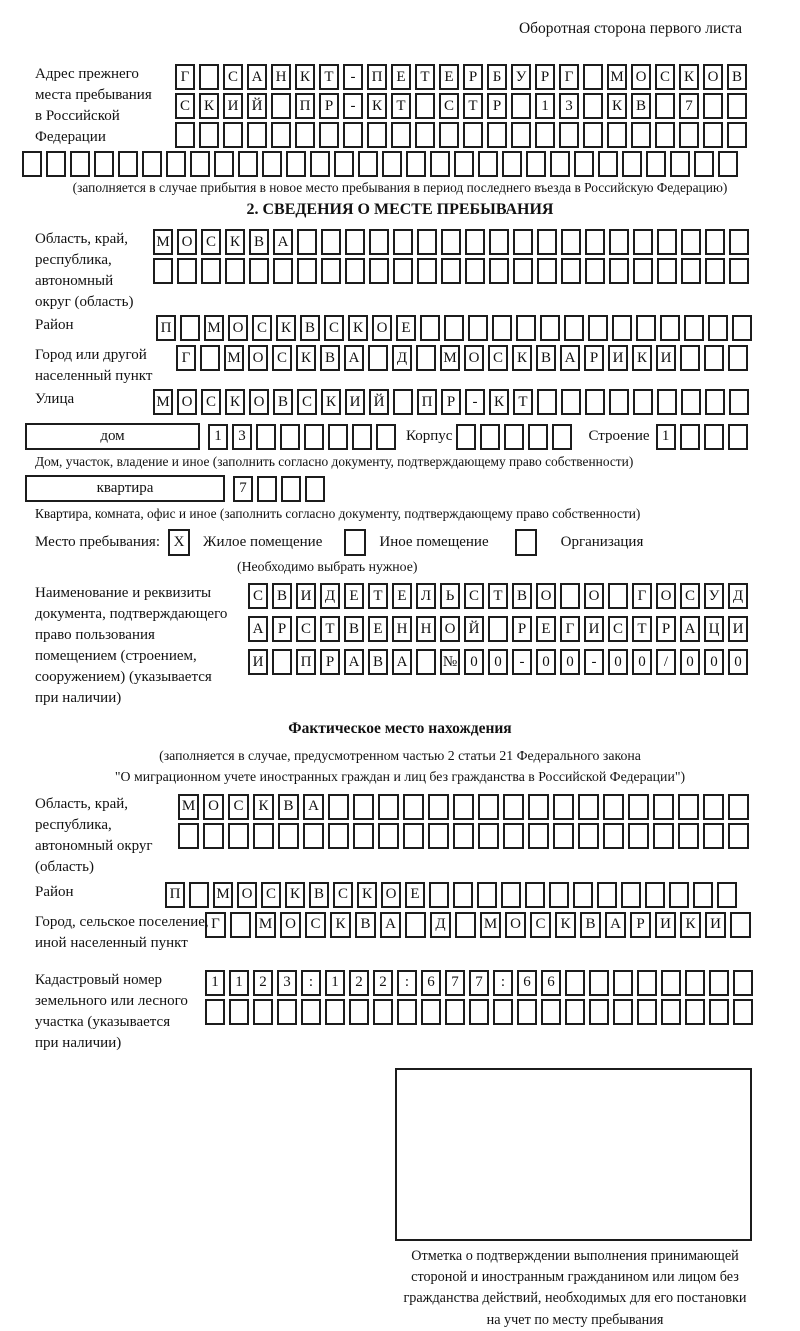  I want to click on char-cell: Т, so click(401, 106).